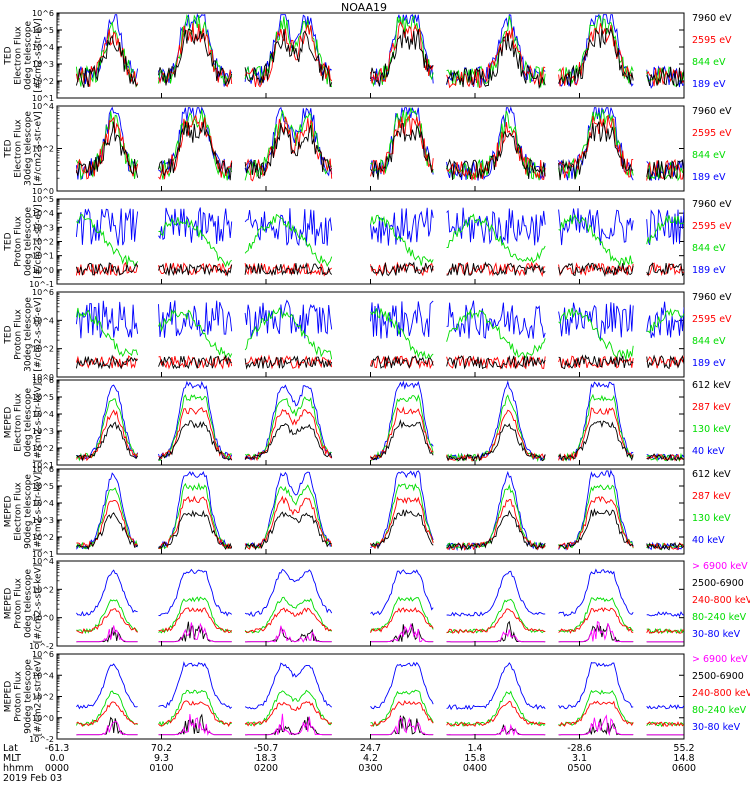  I want to click on chart-title: NOAA19, so click(364, 7).